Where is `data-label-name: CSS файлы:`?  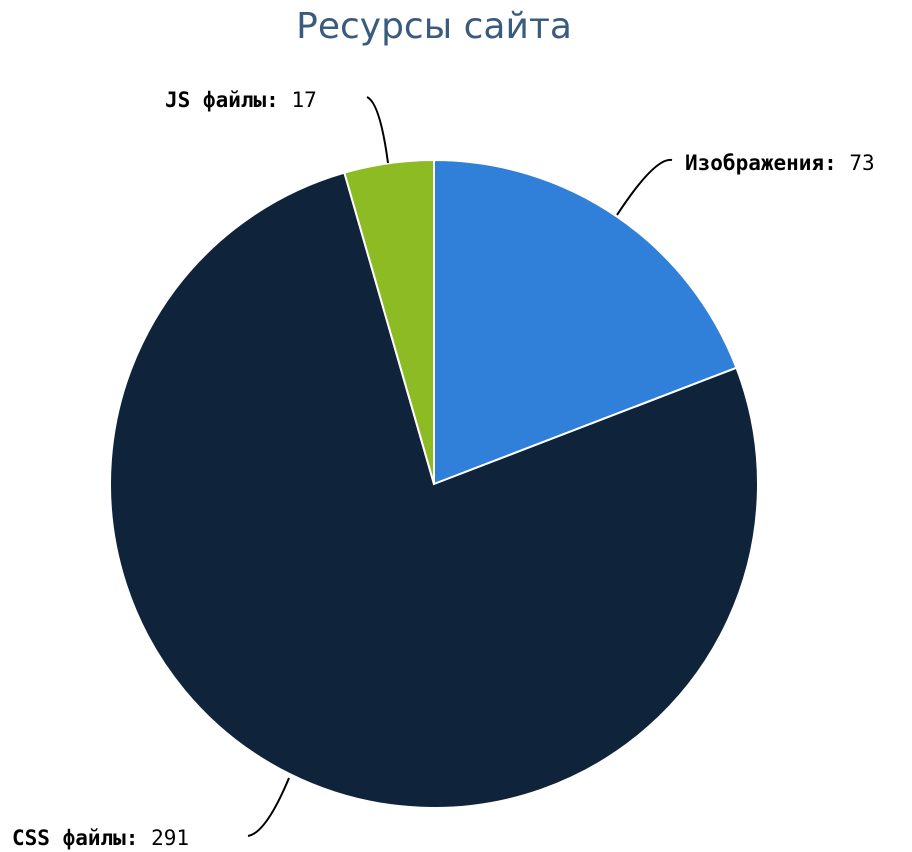 data-label-name: CSS файлы: is located at coordinates (75, 838).